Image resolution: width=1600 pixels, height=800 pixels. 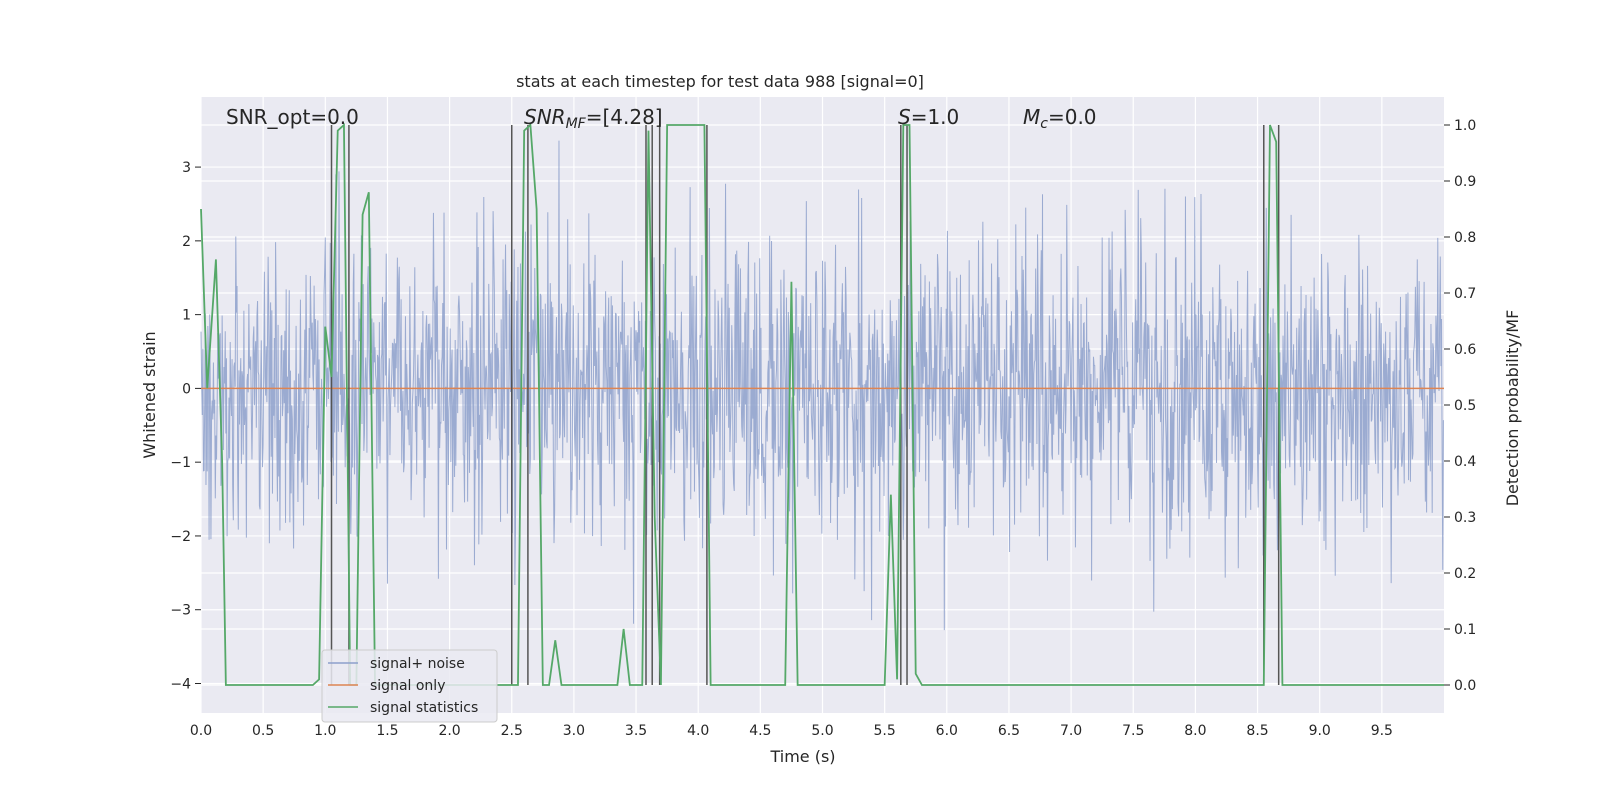 What do you see at coordinates (760, 731) in the screenshot?
I see `x-tick-label: 4.5` at bounding box center [760, 731].